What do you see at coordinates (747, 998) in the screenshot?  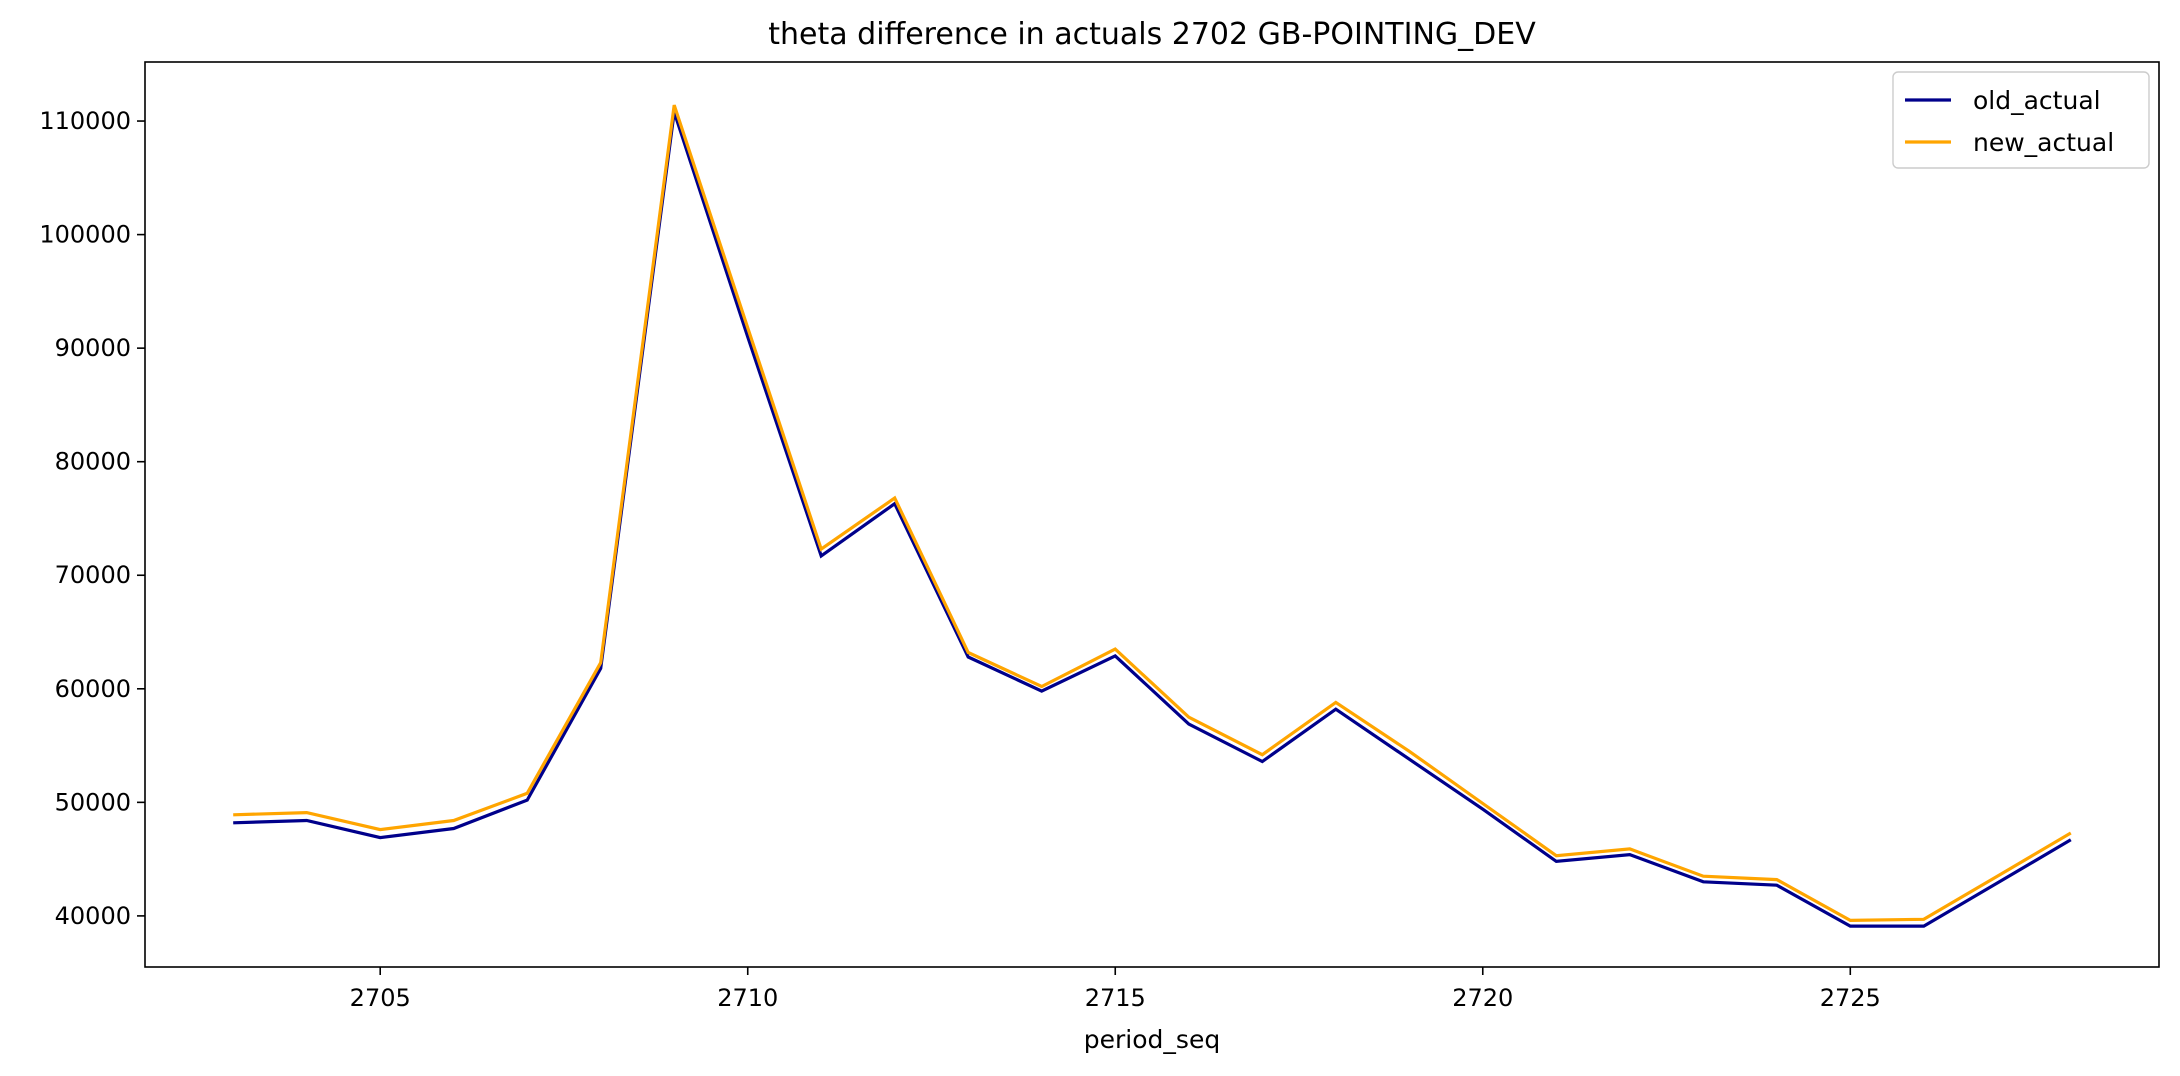 I see `x-tick-label: 2710` at bounding box center [747, 998].